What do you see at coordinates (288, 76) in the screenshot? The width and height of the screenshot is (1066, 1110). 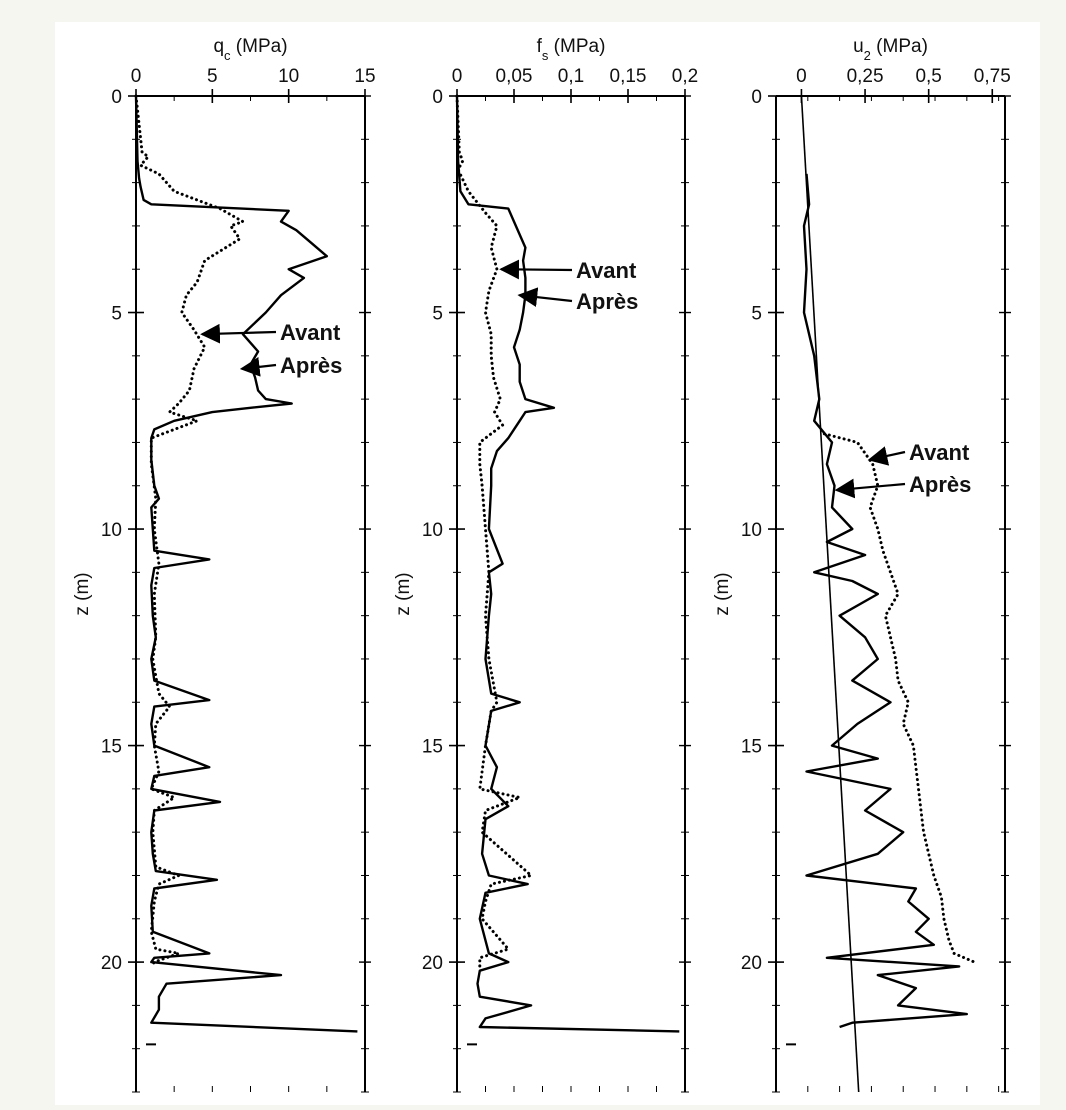 I see `x-tick-label: 10` at bounding box center [288, 76].